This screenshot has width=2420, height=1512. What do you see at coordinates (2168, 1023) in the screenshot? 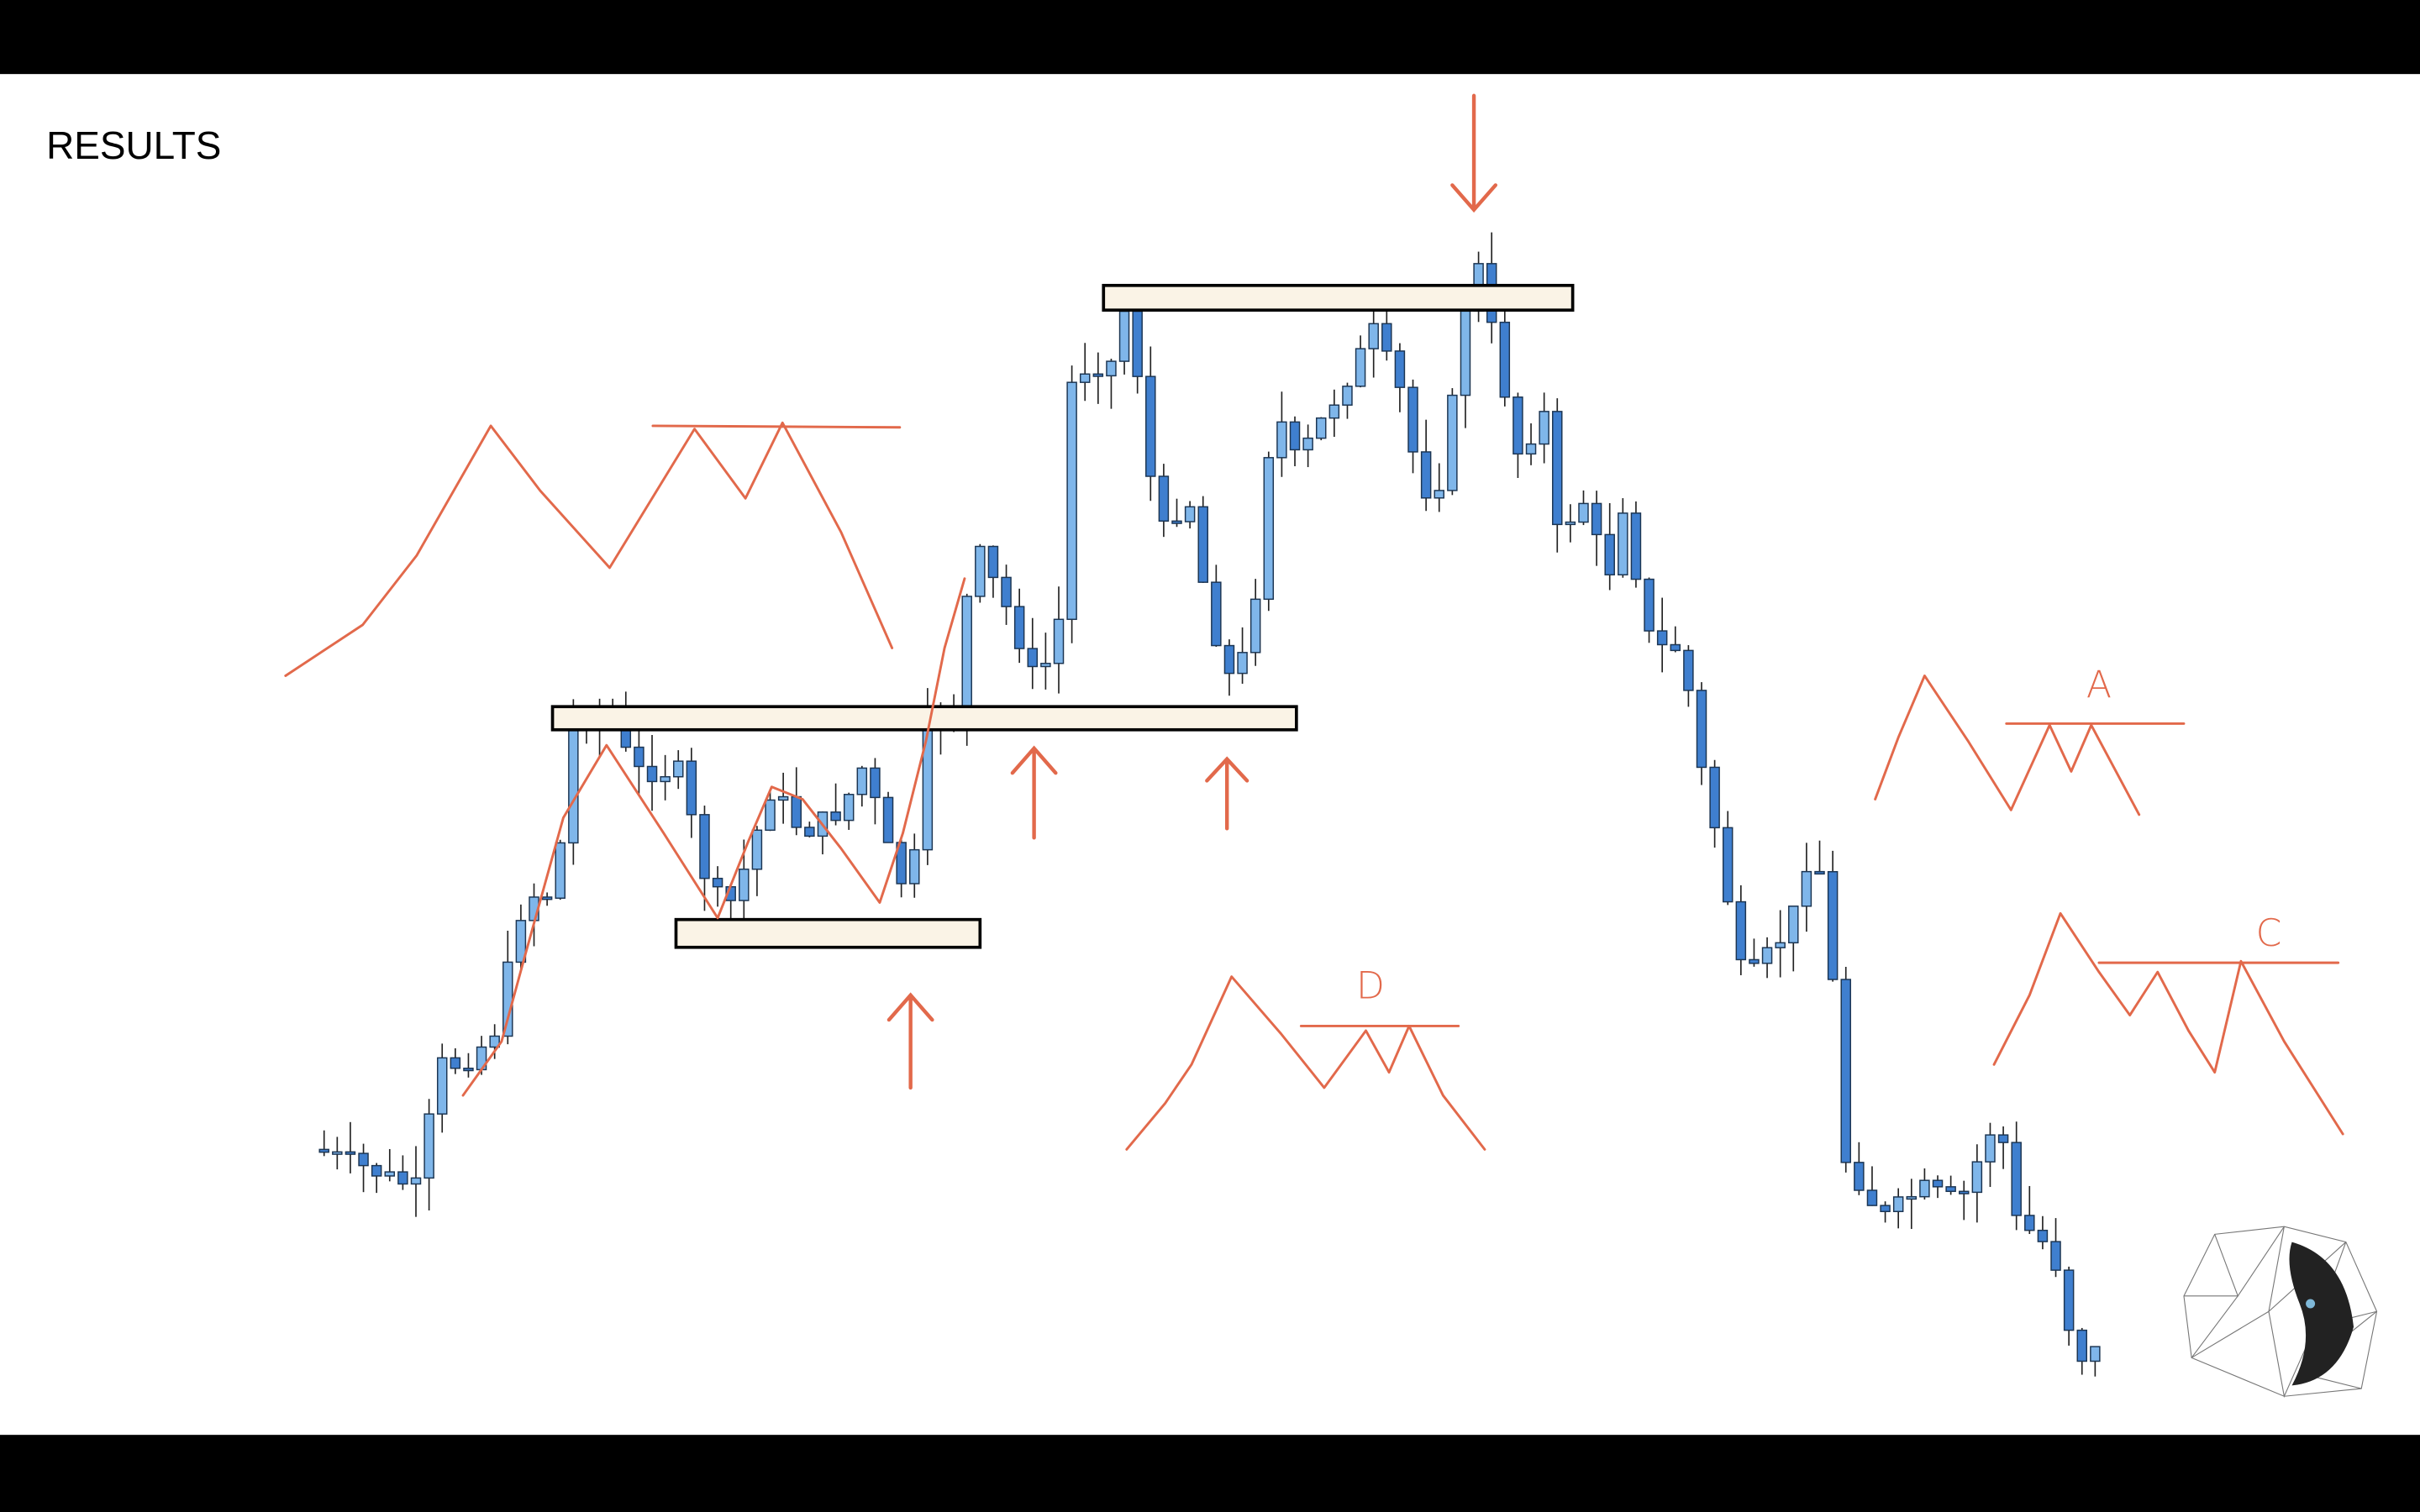
I see `sketch-c` at bounding box center [2168, 1023].